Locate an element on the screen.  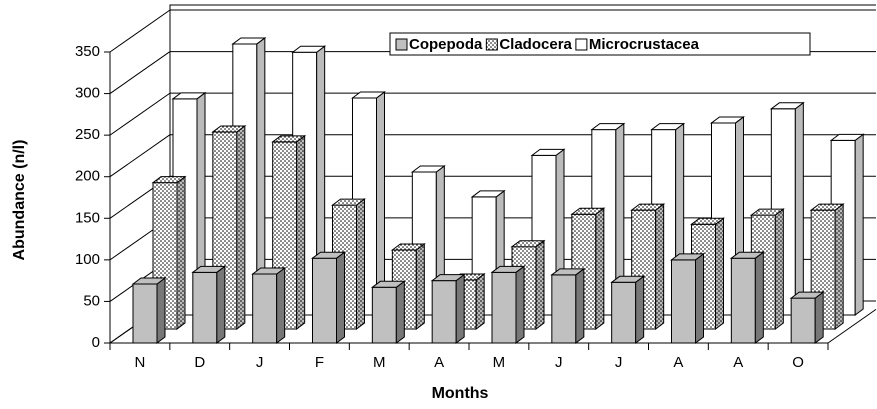
x-tick-label: D is located at coordinates (199, 362).